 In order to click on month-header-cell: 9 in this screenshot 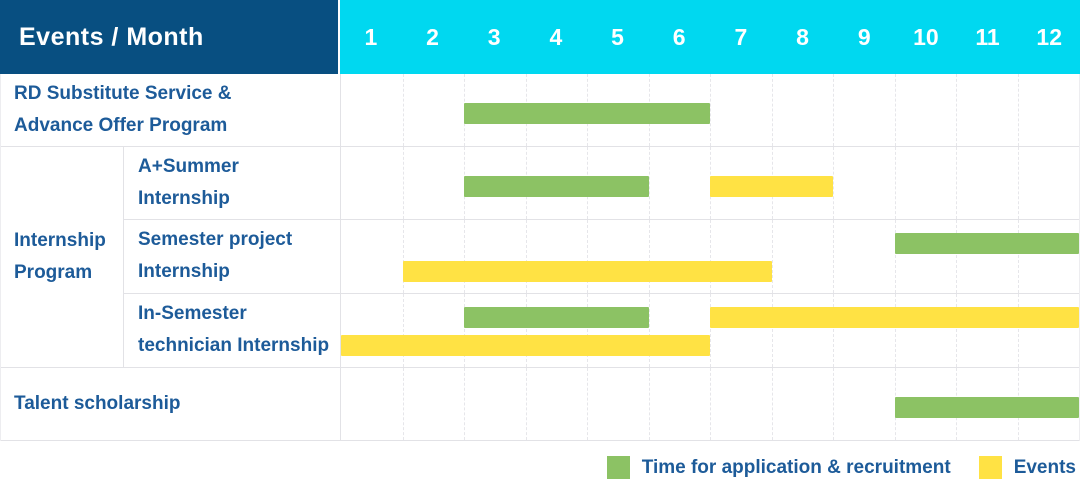, I will do `click(864, 36)`.